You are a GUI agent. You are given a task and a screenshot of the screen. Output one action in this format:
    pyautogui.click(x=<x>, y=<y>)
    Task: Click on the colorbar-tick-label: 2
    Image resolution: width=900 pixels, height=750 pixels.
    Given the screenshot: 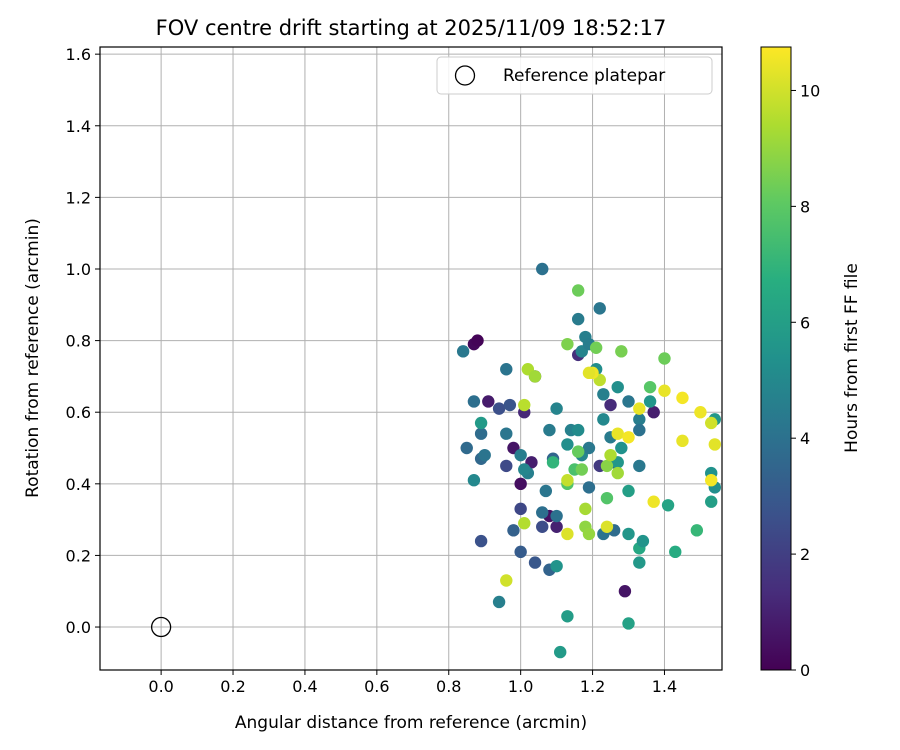 What is the action you would take?
    pyautogui.click(x=805, y=554)
    